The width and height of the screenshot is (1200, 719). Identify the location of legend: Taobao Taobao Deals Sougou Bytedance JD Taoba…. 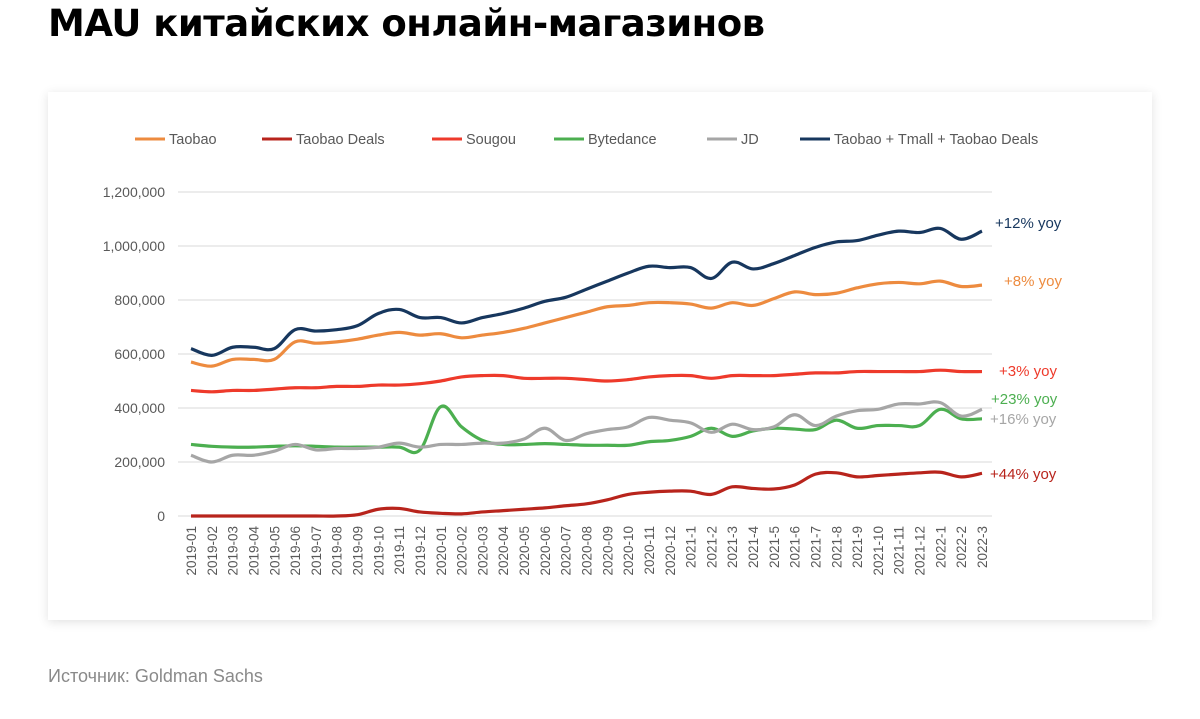
(586, 140).